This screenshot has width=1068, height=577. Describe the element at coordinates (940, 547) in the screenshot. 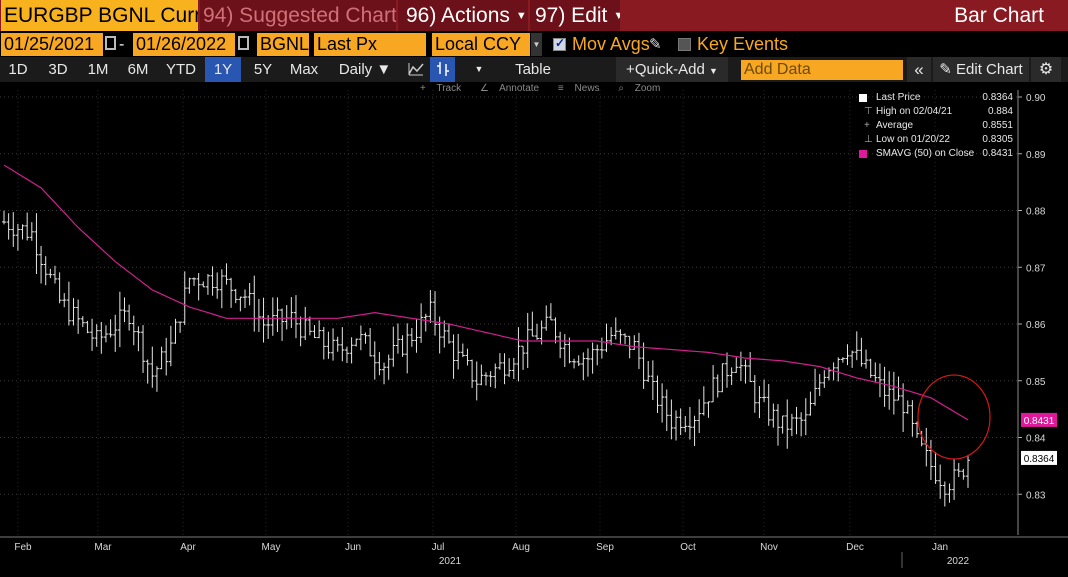

I see `x-tick-label: Jan` at that location.